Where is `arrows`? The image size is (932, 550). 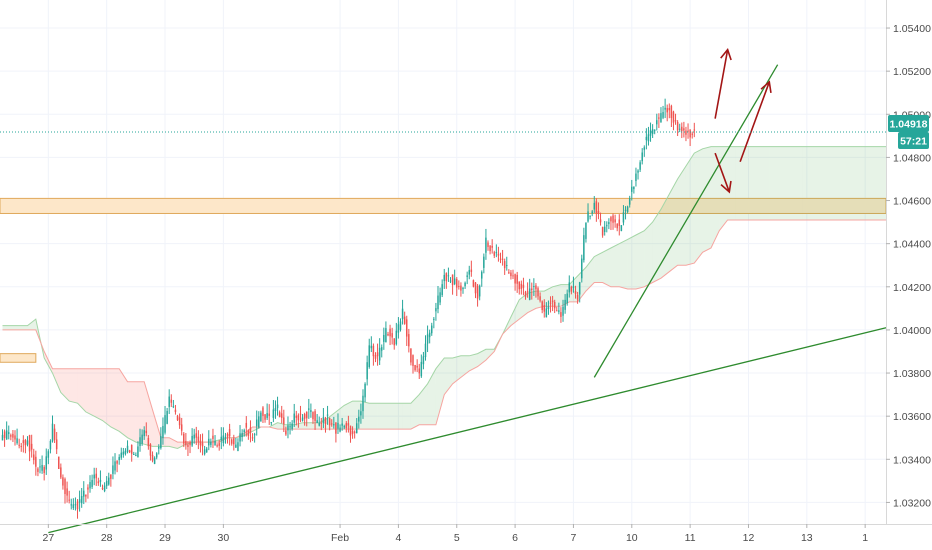 arrows is located at coordinates (743, 120).